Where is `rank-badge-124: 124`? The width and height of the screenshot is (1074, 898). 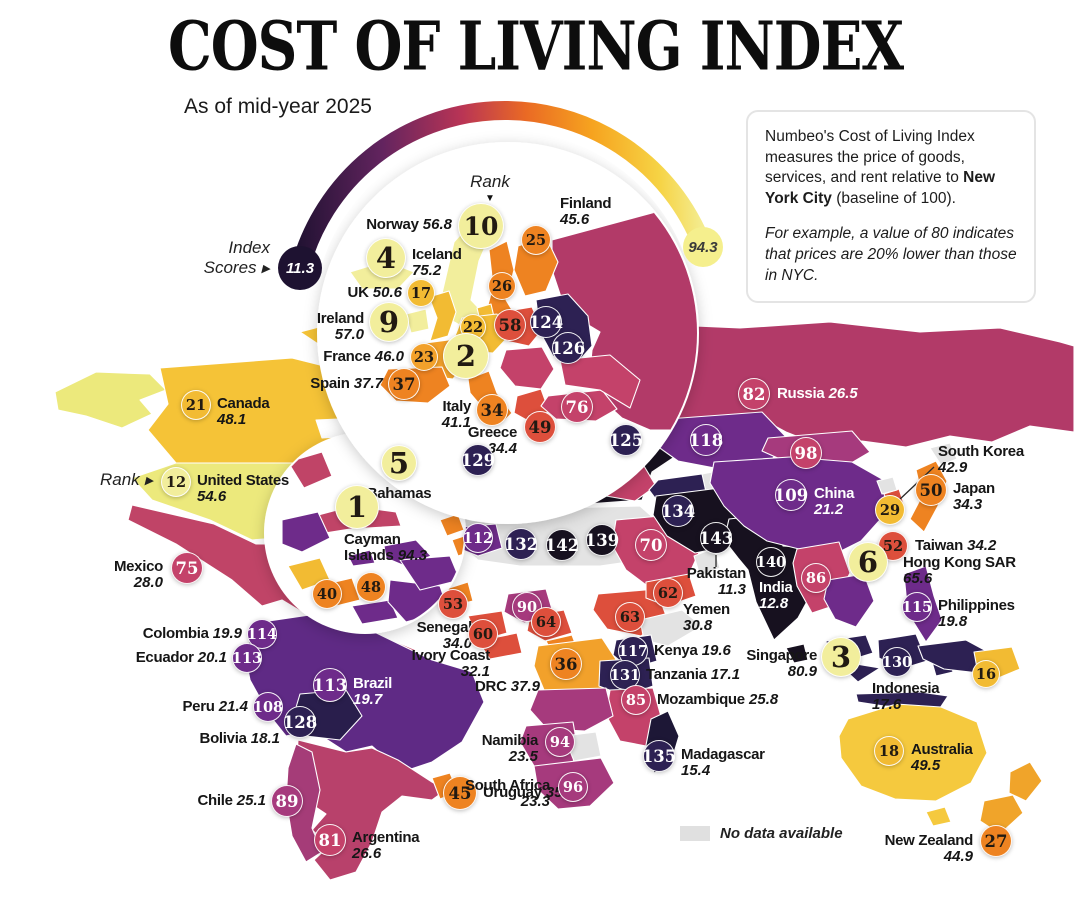 rank-badge-124: 124 is located at coordinates (546, 322).